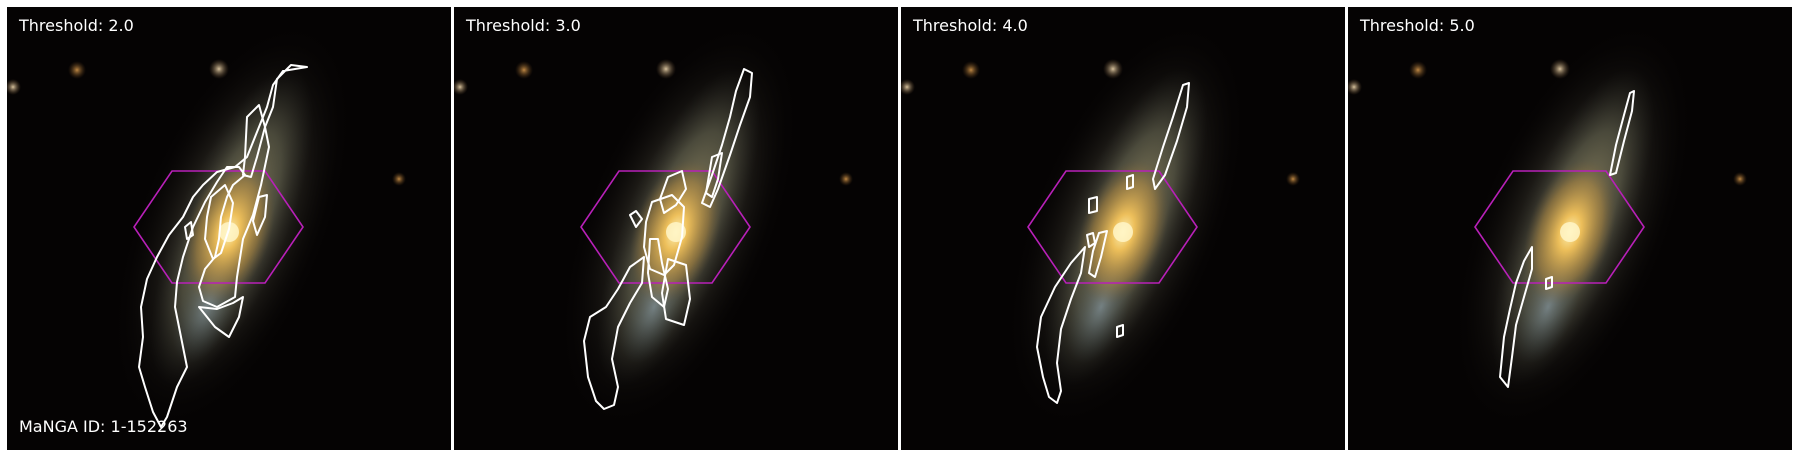 The height and width of the screenshot is (457, 1800). Describe the element at coordinates (76, 25) in the screenshot. I see `threshold-label: Threshold: 2.0` at that location.